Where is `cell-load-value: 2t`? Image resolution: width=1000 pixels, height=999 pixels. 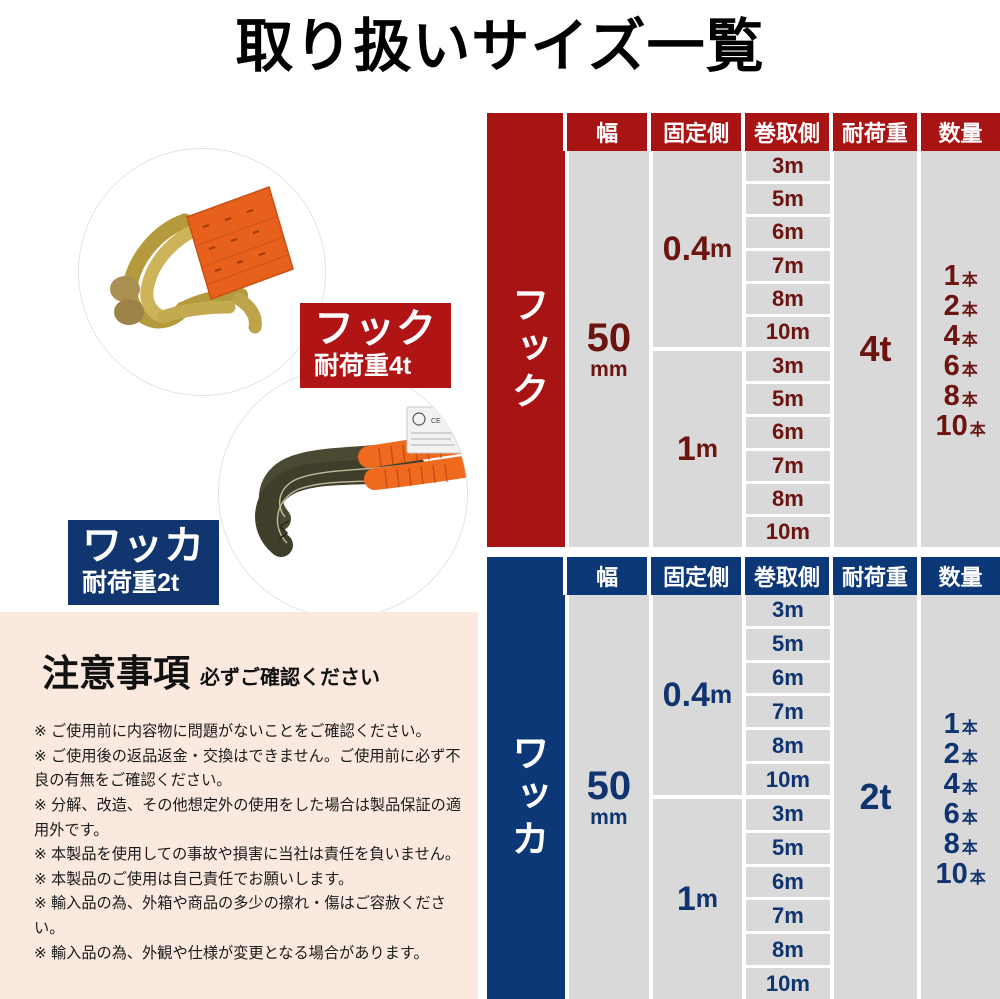
cell-load-value: 2t is located at coordinates (875, 797).